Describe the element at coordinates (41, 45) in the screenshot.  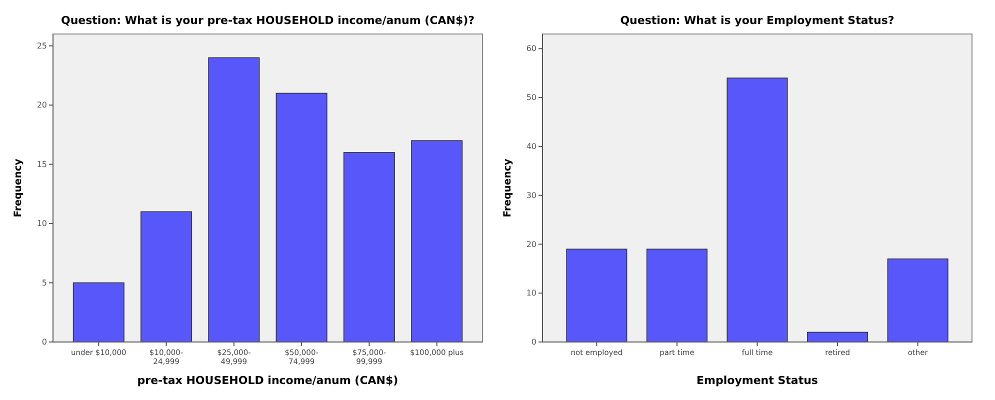
I see `y-tick-label: 25` at that location.